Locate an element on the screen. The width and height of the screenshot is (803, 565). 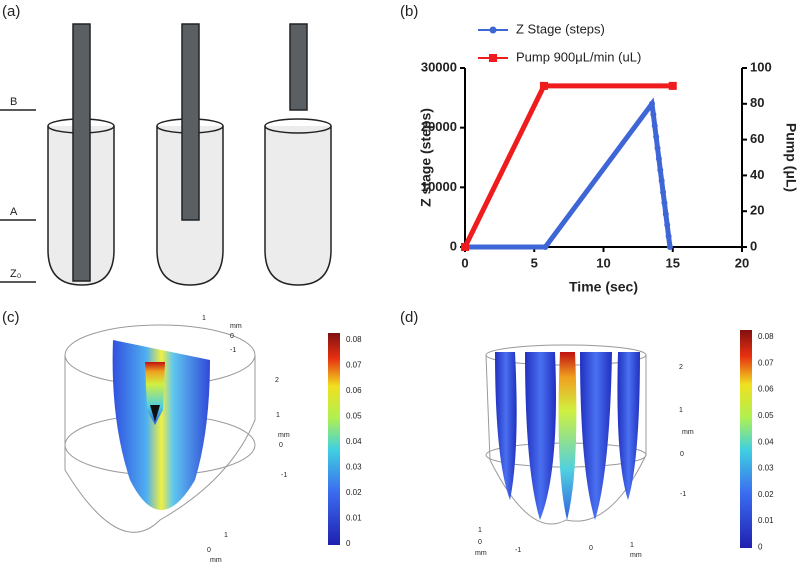
panel-label: (a) is located at coordinates (11, 11).